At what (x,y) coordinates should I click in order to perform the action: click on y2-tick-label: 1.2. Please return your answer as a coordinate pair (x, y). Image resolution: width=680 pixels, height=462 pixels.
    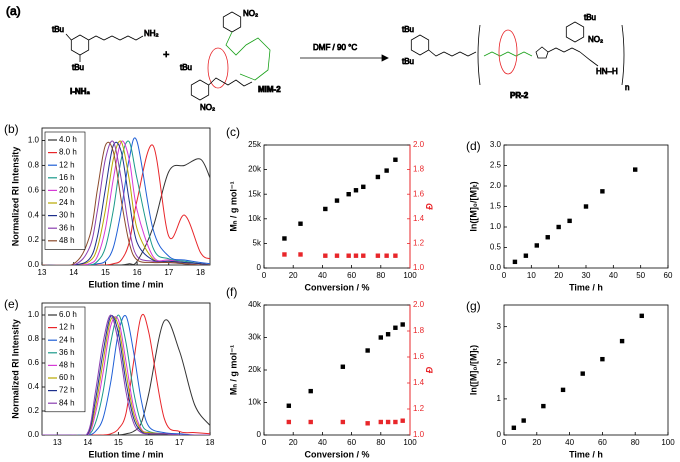
    Looking at the image, I should click on (419, 408).